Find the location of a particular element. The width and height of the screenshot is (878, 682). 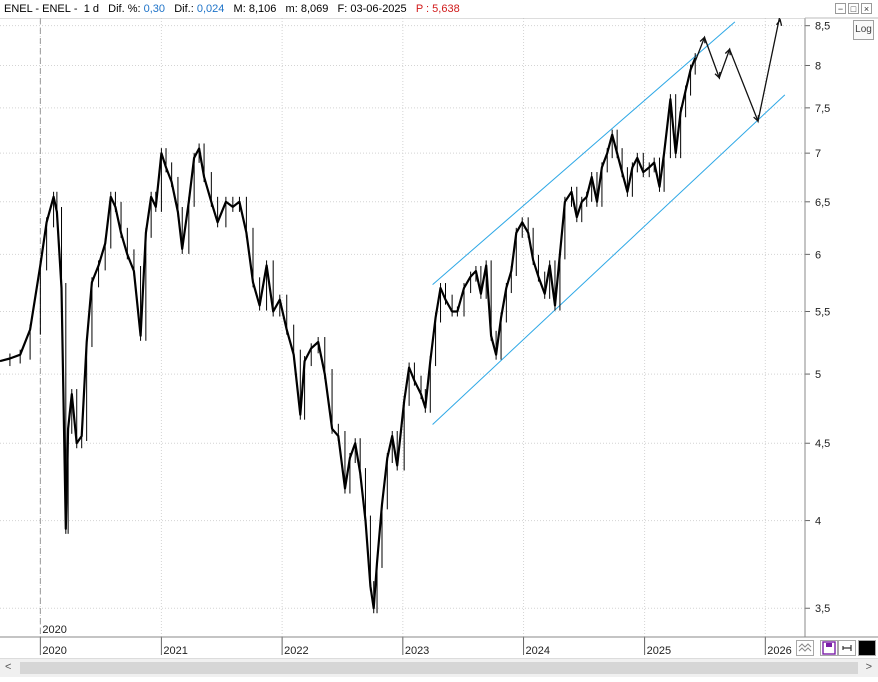

y-tick-label: 6,5 is located at coordinates (822, 203).